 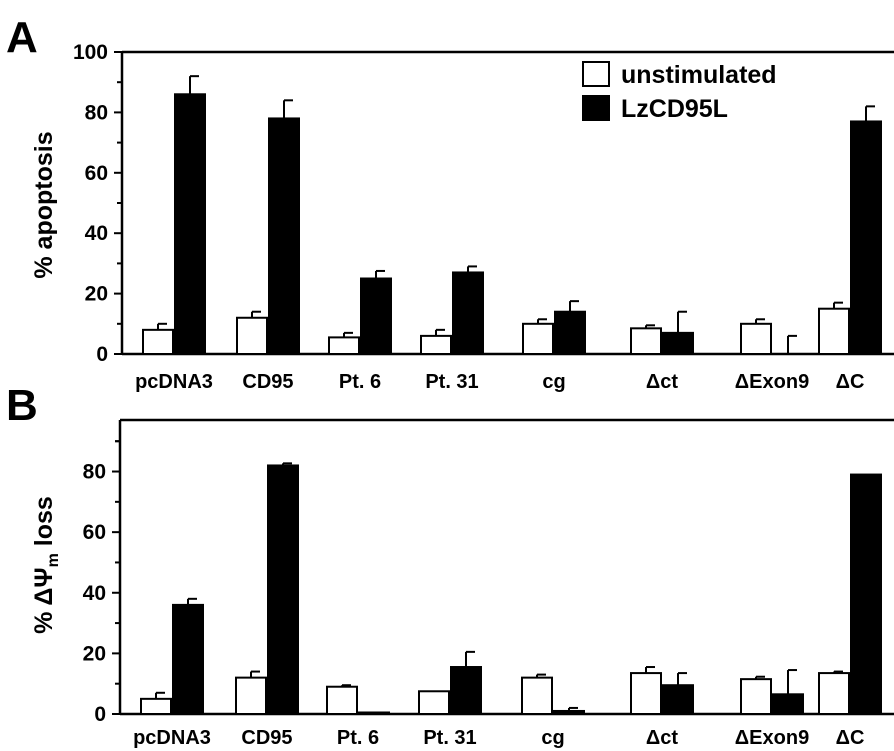 What do you see at coordinates (267, 382) in the screenshot?
I see `panel-a-category-label: CD95` at bounding box center [267, 382].